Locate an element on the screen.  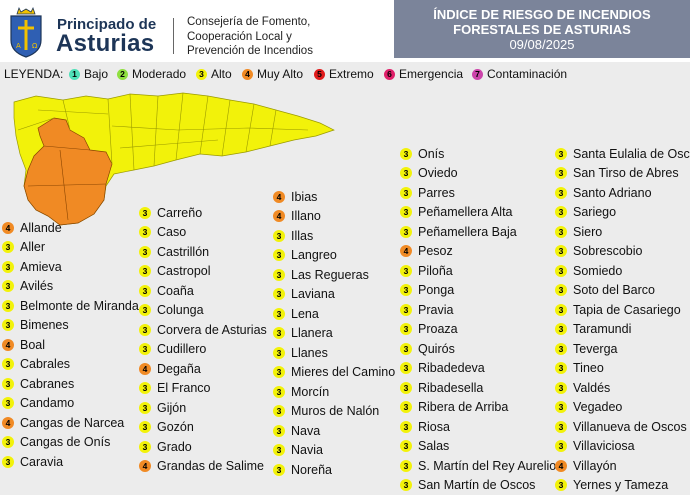
legend-label: Bajo is located at coordinates (96, 74).